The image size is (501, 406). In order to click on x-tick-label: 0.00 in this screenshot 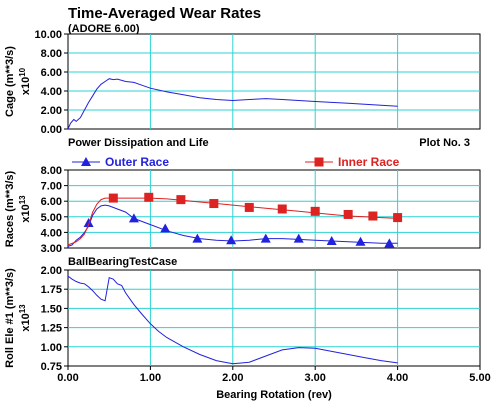, I will do `click(67, 378)`.